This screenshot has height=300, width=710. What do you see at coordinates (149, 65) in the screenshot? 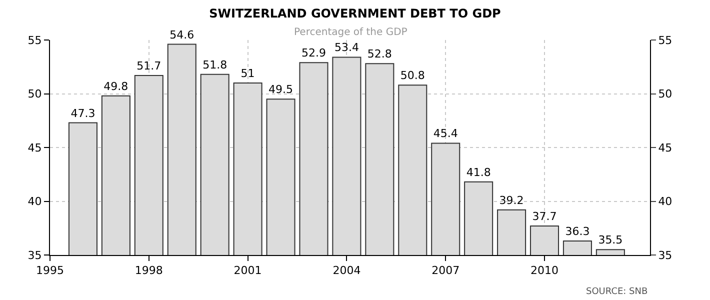
I see `data-label: 51.7` at bounding box center [149, 65].